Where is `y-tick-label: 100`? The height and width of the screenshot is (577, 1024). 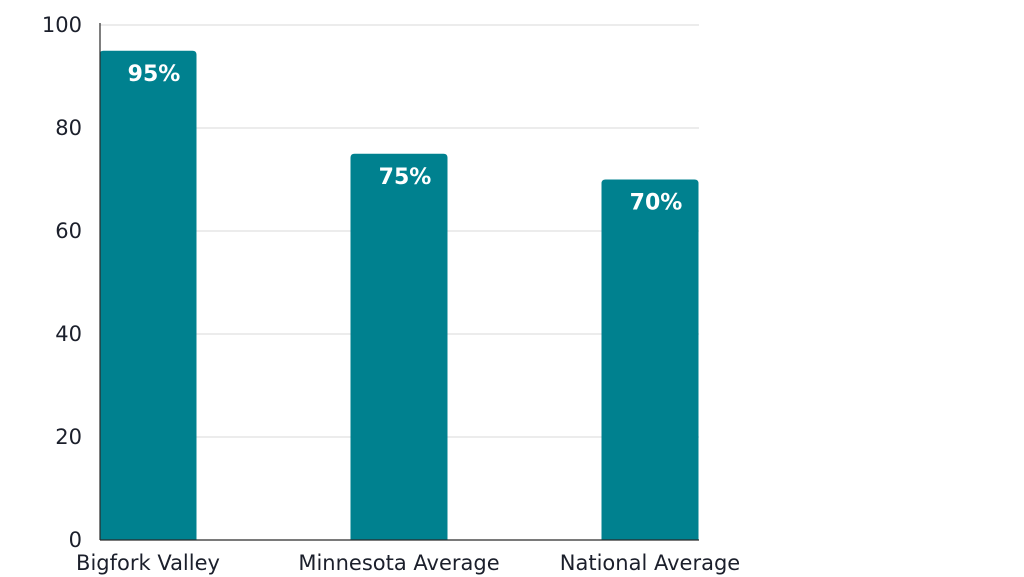
y-tick-label: 100 is located at coordinates (62, 25).